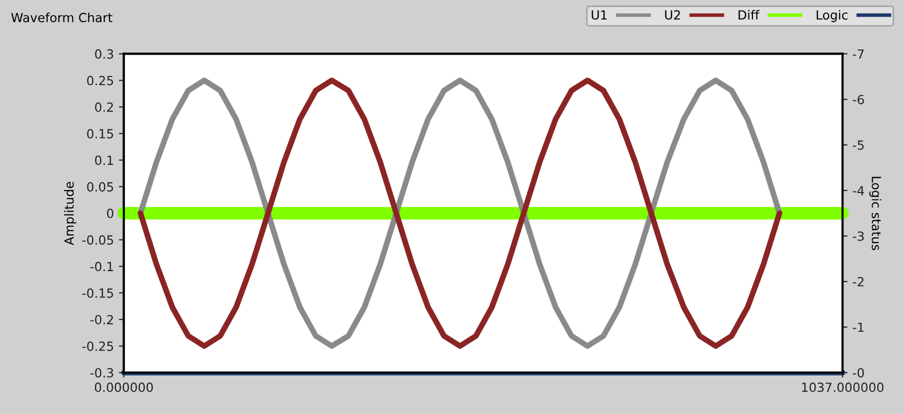 The width and height of the screenshot is (904, 414). What do you see at coordinates (858, 99) in the screenshot?
I see `y2-tick-label: -6` at bounding box center [858, 99].